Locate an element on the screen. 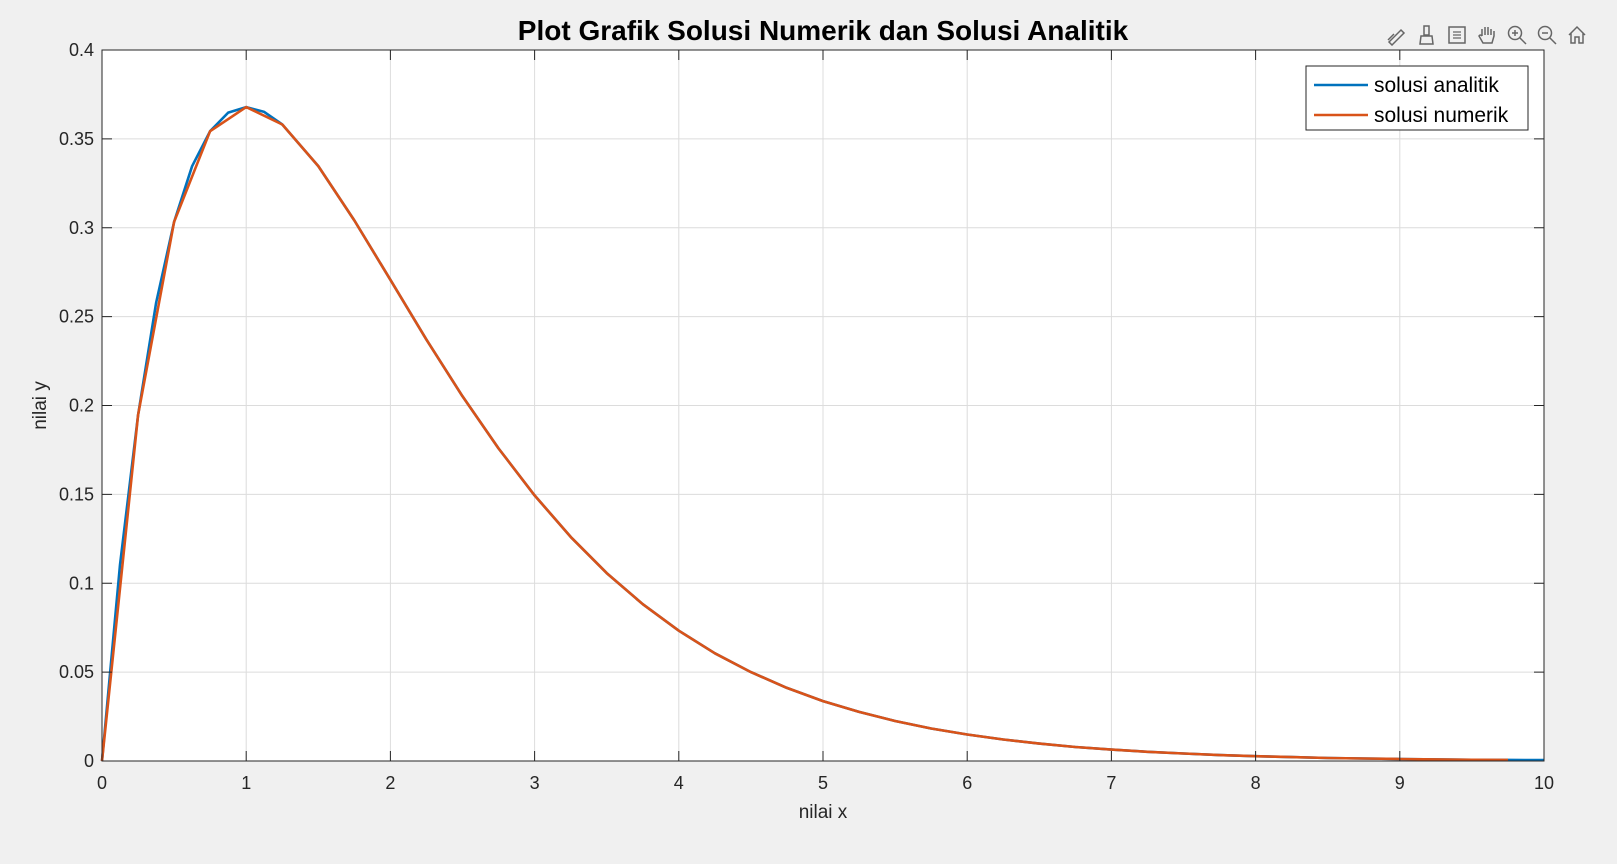  y-tick-label: 0 is located at coordinates (89, 761).